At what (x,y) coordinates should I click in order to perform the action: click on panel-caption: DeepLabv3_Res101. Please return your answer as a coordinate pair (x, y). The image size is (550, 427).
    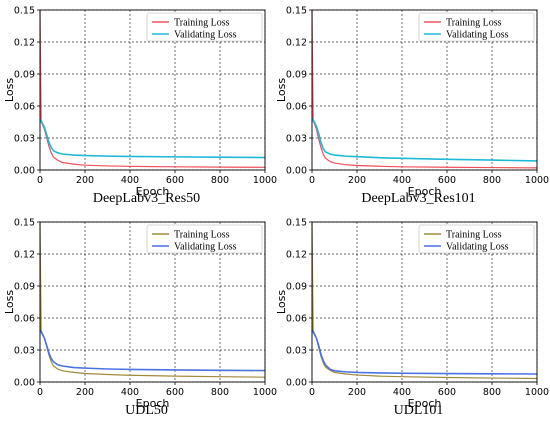
    Looking at the image, I should click on (418, 198).